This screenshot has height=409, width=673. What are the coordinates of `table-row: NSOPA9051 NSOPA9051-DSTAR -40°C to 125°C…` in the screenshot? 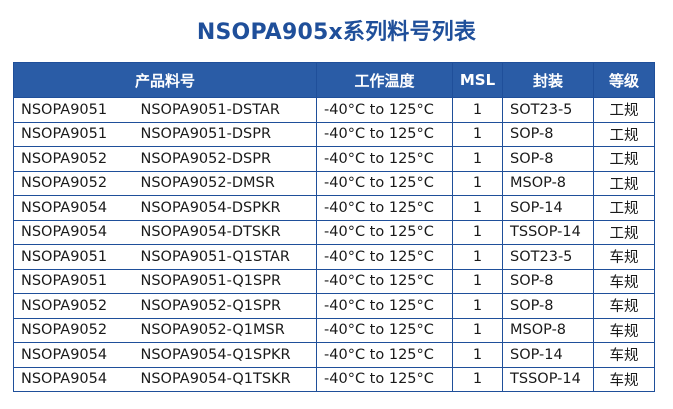 It's located at (334, 110).